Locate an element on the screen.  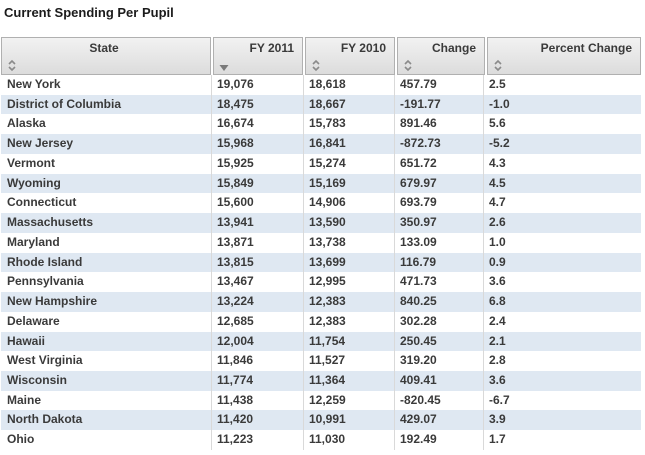
cell-fy2011: 11,774 is located at coordinates (257, 381).